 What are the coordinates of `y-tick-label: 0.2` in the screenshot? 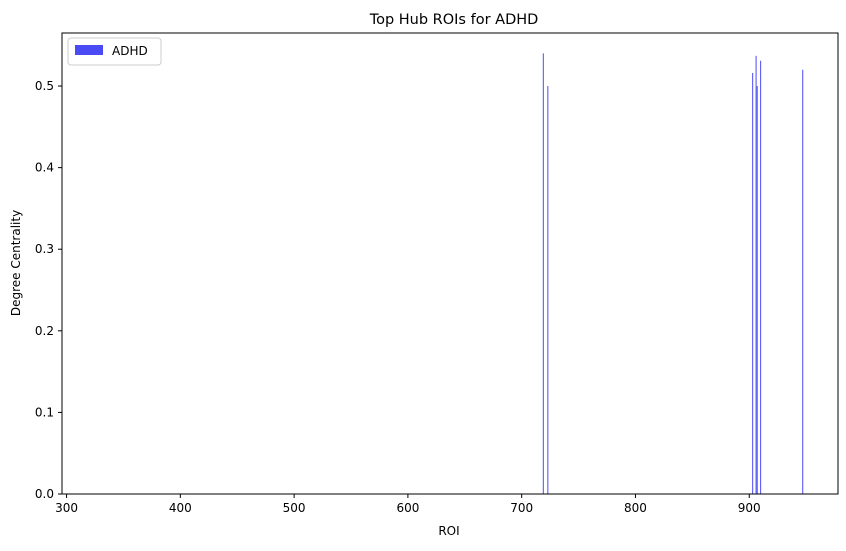 It's located at (44, 331).